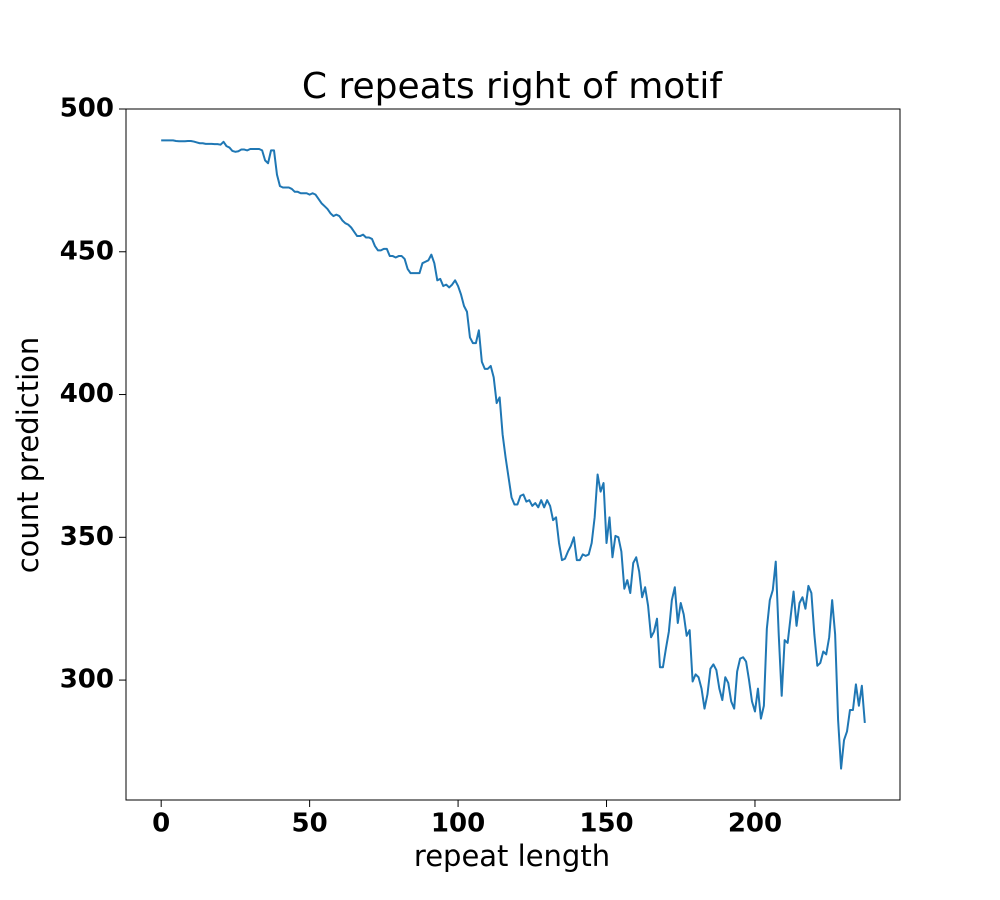 Image resolution: width=1000 pixels, height=900 pixels. What do you see at coordinates (755, 824) in the screenshot?
I see `x-tick-label: 200` at bounding box center [755, 824].